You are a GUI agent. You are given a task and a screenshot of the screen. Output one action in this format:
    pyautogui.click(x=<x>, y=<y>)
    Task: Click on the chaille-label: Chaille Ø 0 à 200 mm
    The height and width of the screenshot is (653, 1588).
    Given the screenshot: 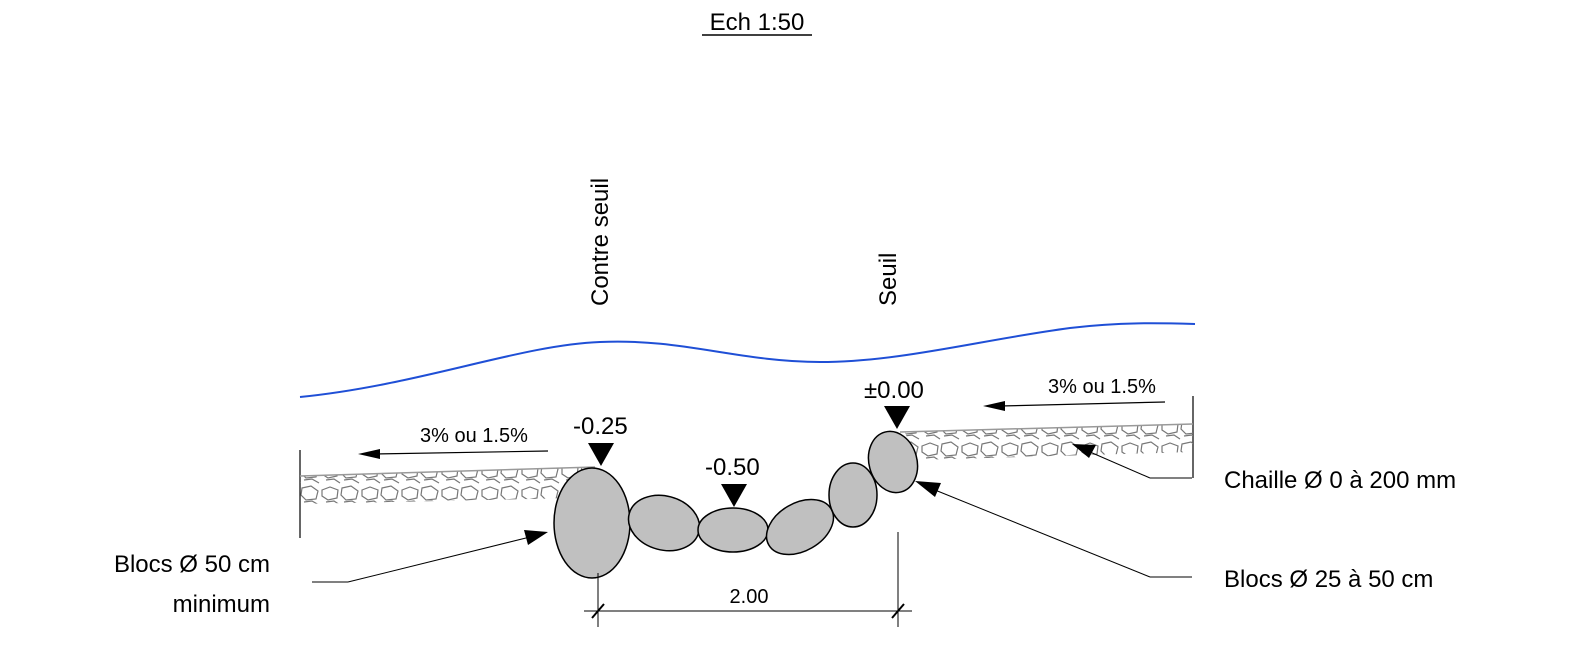 What is the action you would take?
    pyautogui.click(x=1340, y=480)
    